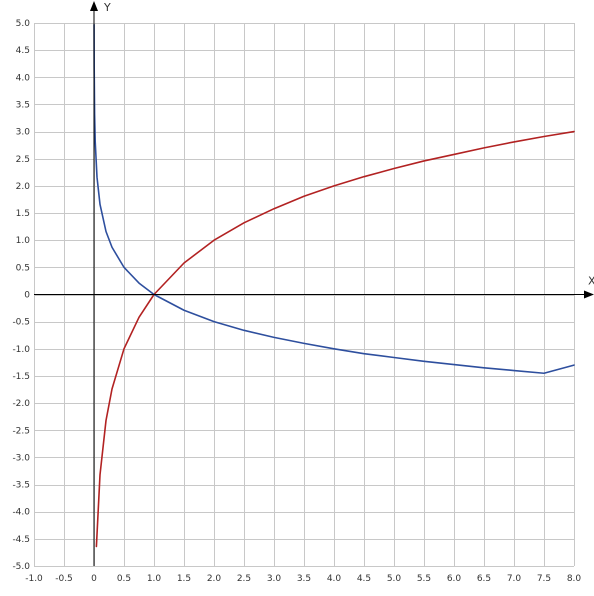 The image size is (594, 596). What do you see at coordinates (364, 579) in the screenshot?
I see `x-tick-label: 4.5` at bounding box center [364, 579].